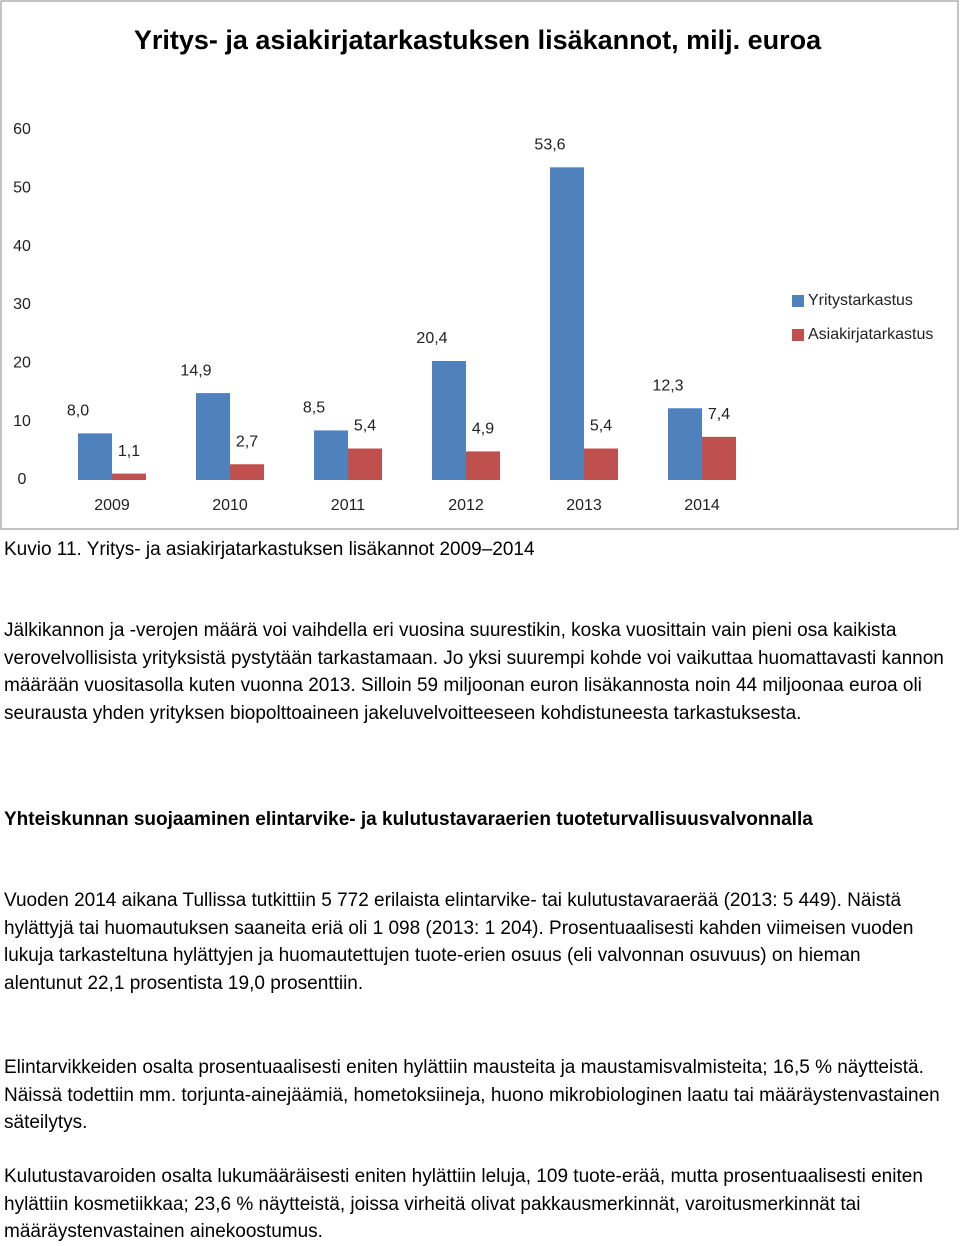 The height and width of the screenshot is (1246, 960). Describe the element at coordinates (22, 363) in the screenshot. I see `y-tick-label: 20` at that location.